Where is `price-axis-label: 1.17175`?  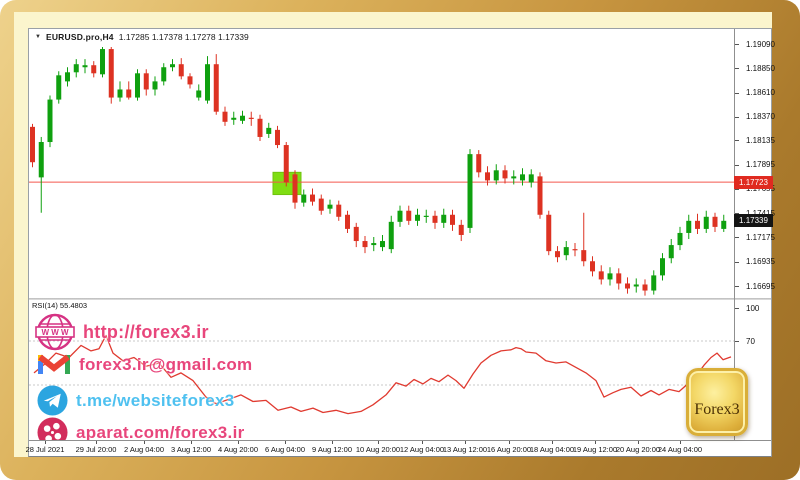 price-axis-label: 1.17175 is located at coordinates (760, 237).